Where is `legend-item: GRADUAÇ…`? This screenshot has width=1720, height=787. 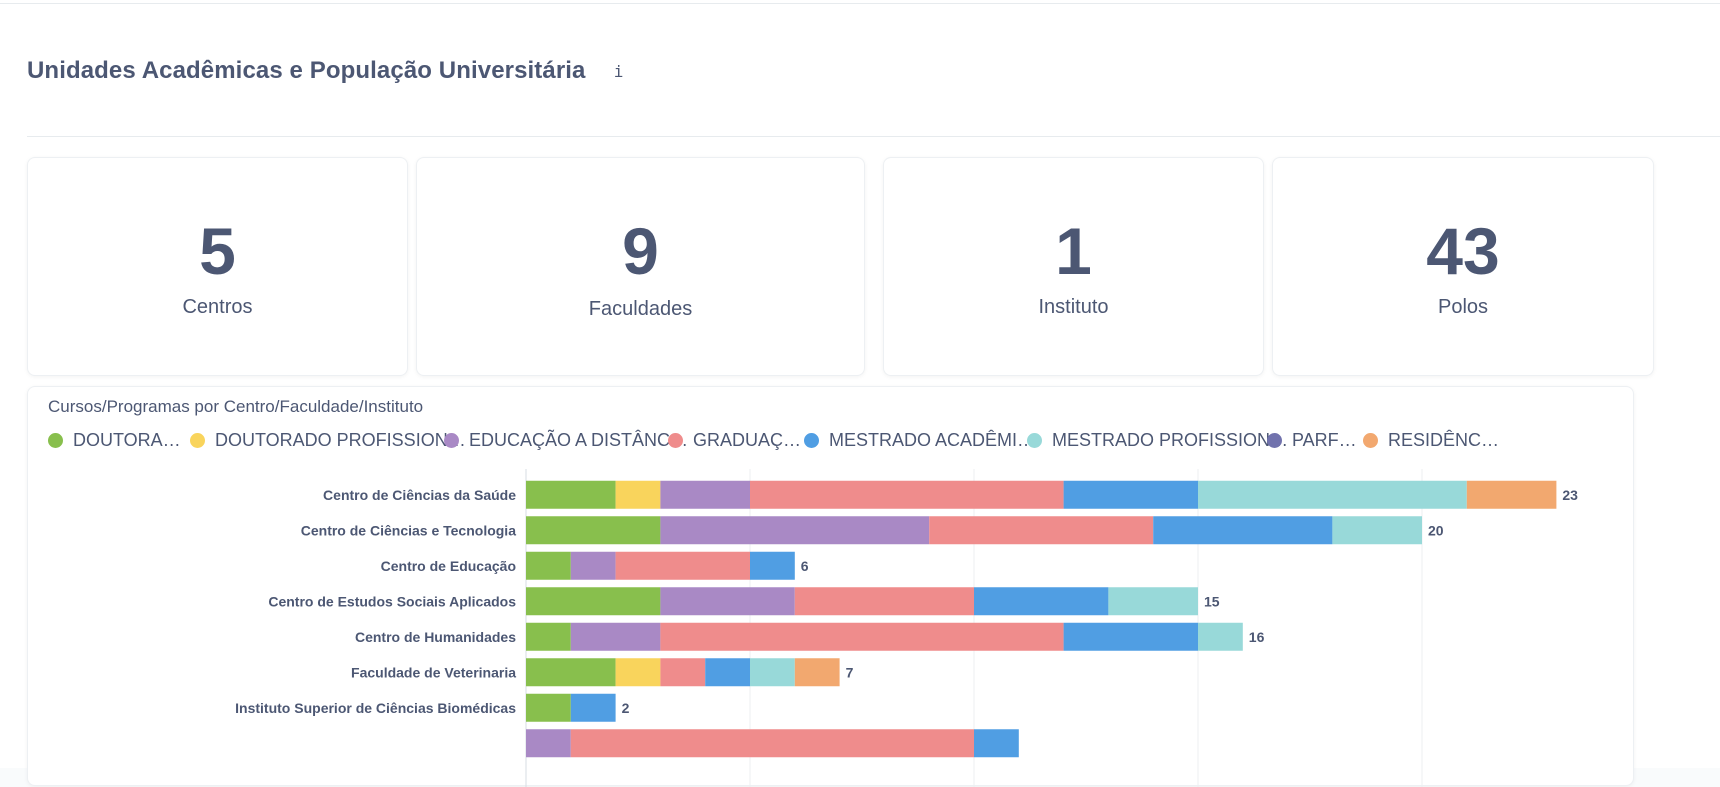
legend-item: GRADUAÇ… is located at coordinates (734, 440).